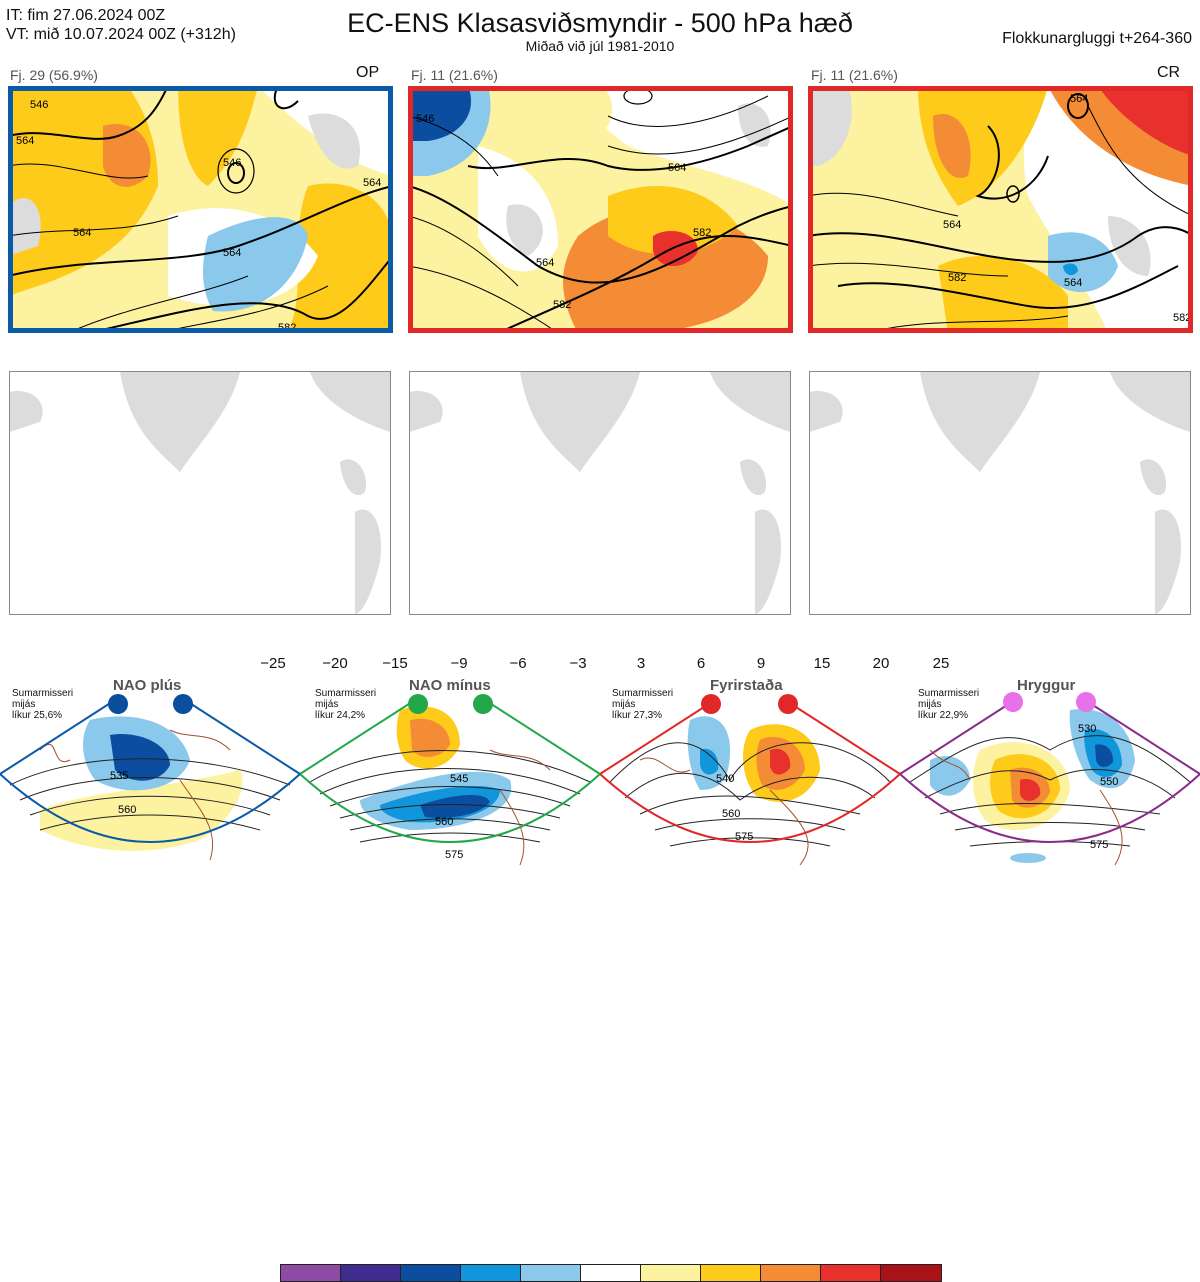 The width and height of the screenshot is (1200, 1282). Describe the element at coordinates (459, 663) in the screenshot. I see `colorbar-tick: −9` at that location.